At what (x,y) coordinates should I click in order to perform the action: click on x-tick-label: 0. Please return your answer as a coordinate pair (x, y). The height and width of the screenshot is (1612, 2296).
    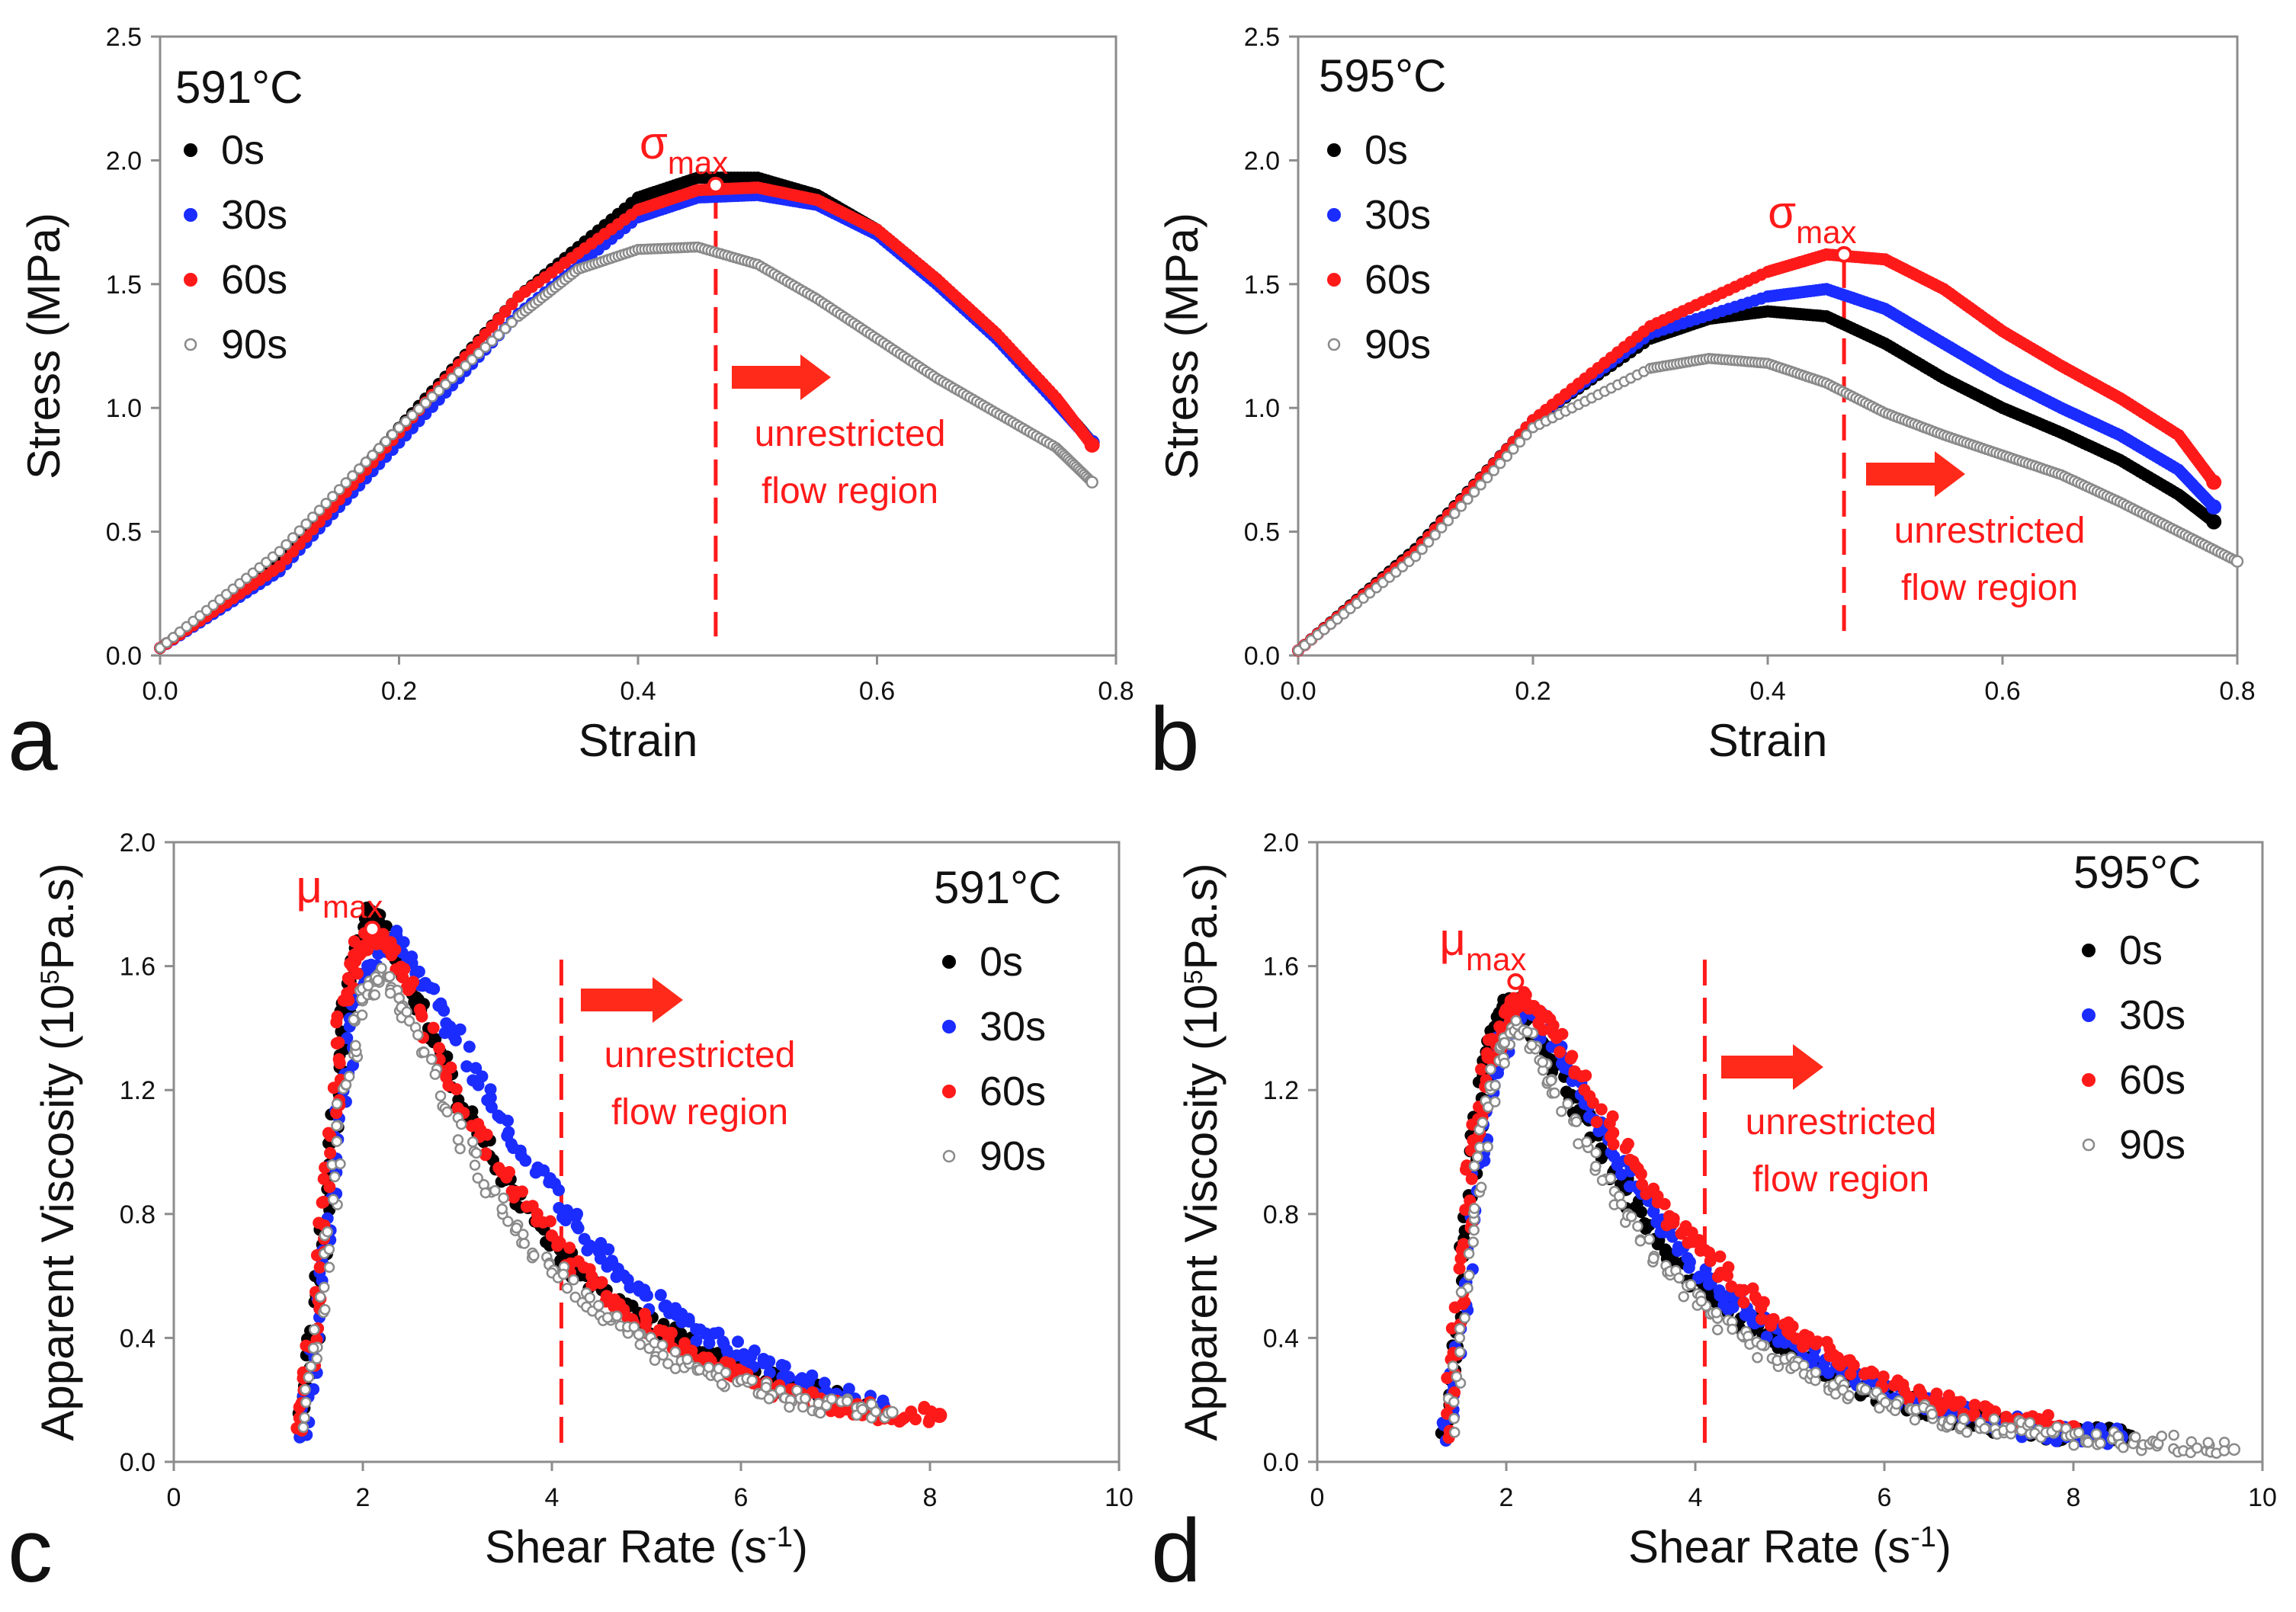
    Looking at the image, I should click on (1317, 1497).